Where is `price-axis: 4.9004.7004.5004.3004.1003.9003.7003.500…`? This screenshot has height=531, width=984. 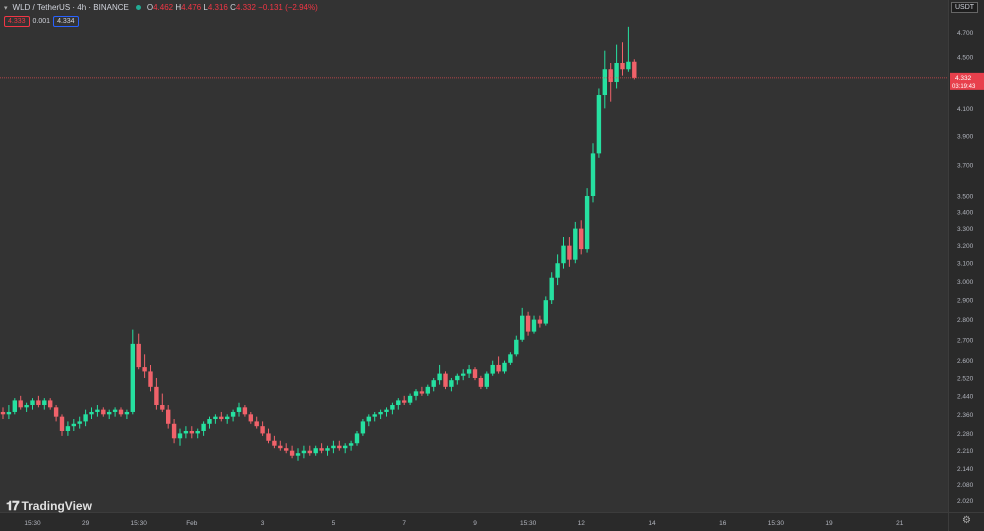 price-axis: 4.9004.7004.5004.3004.1003.9003.7003.500… is located at coordinates (966, 256).